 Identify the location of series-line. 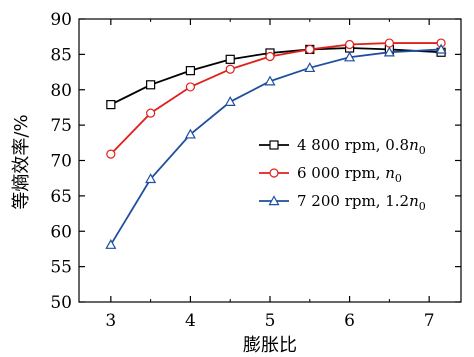
(276, 76).